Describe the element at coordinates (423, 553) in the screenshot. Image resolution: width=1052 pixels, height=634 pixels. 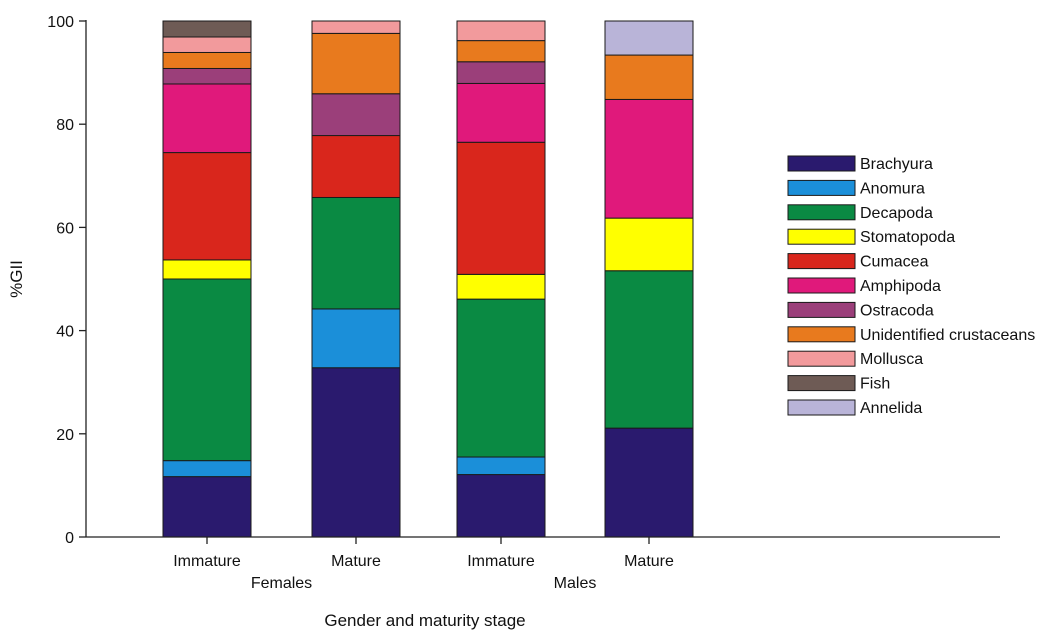
I see `x-ticks: Immature Mature Immature Mature` at that location.